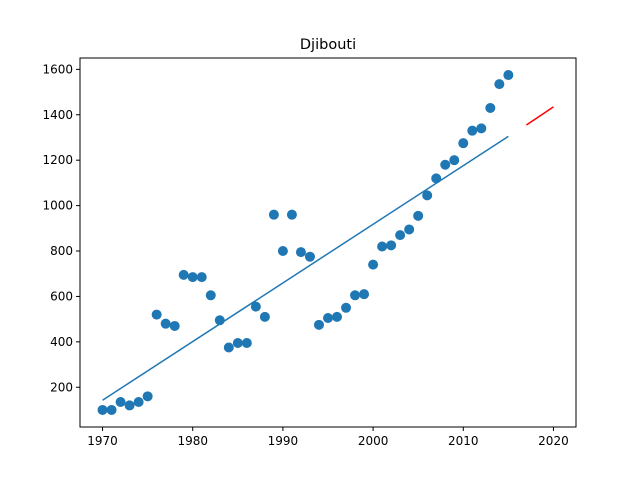 Image resolution: width=640 pixels, height=480 pixels. What do you see at coordinates (283, 441) in the screenshot?
I see `x-tick-label: 1990` at bounding box center [283, 441].